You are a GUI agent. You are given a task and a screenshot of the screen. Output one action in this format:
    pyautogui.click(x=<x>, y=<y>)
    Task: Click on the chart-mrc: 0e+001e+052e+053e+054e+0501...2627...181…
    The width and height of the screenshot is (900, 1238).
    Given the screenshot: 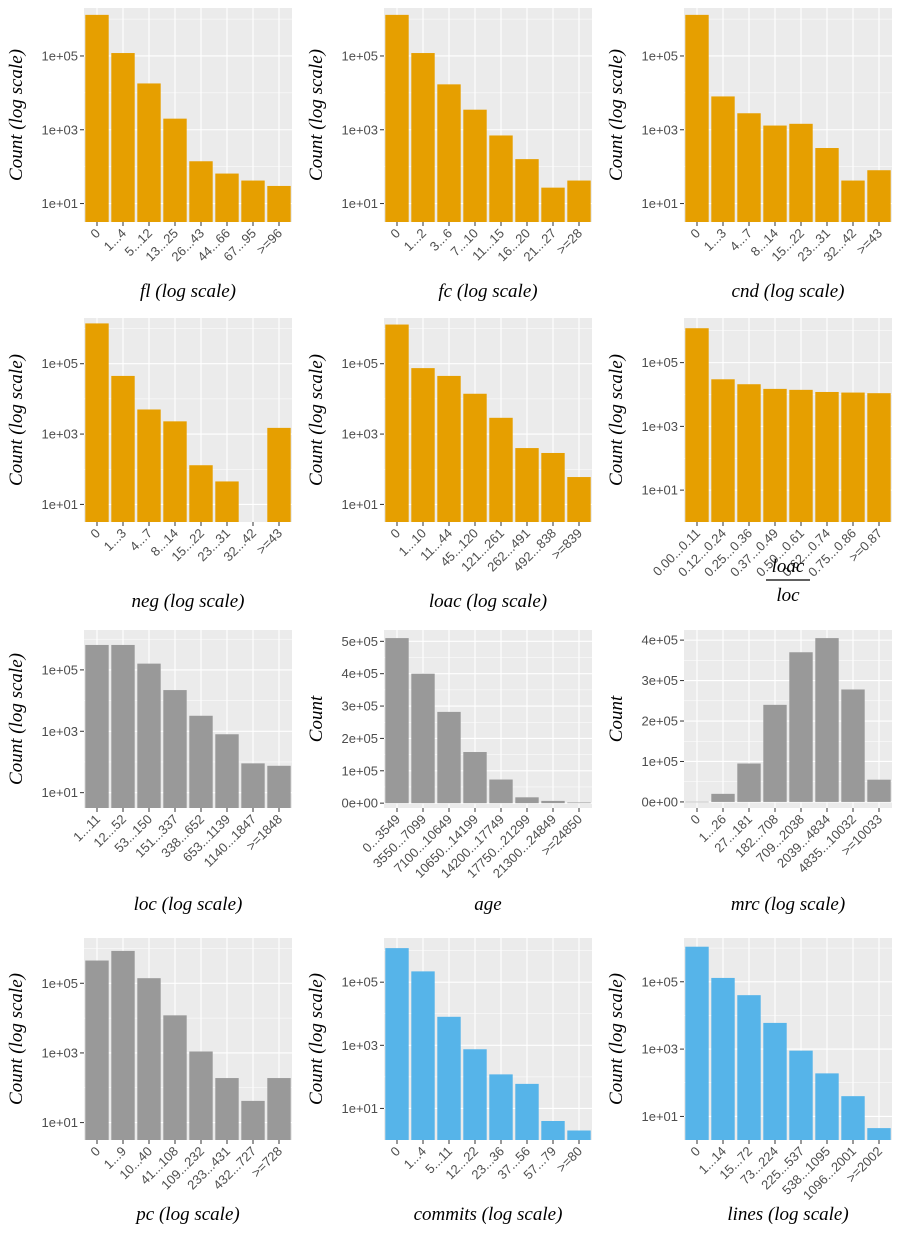 What is the action you would take?
    pyautogui.click(x=749, y=772)
    